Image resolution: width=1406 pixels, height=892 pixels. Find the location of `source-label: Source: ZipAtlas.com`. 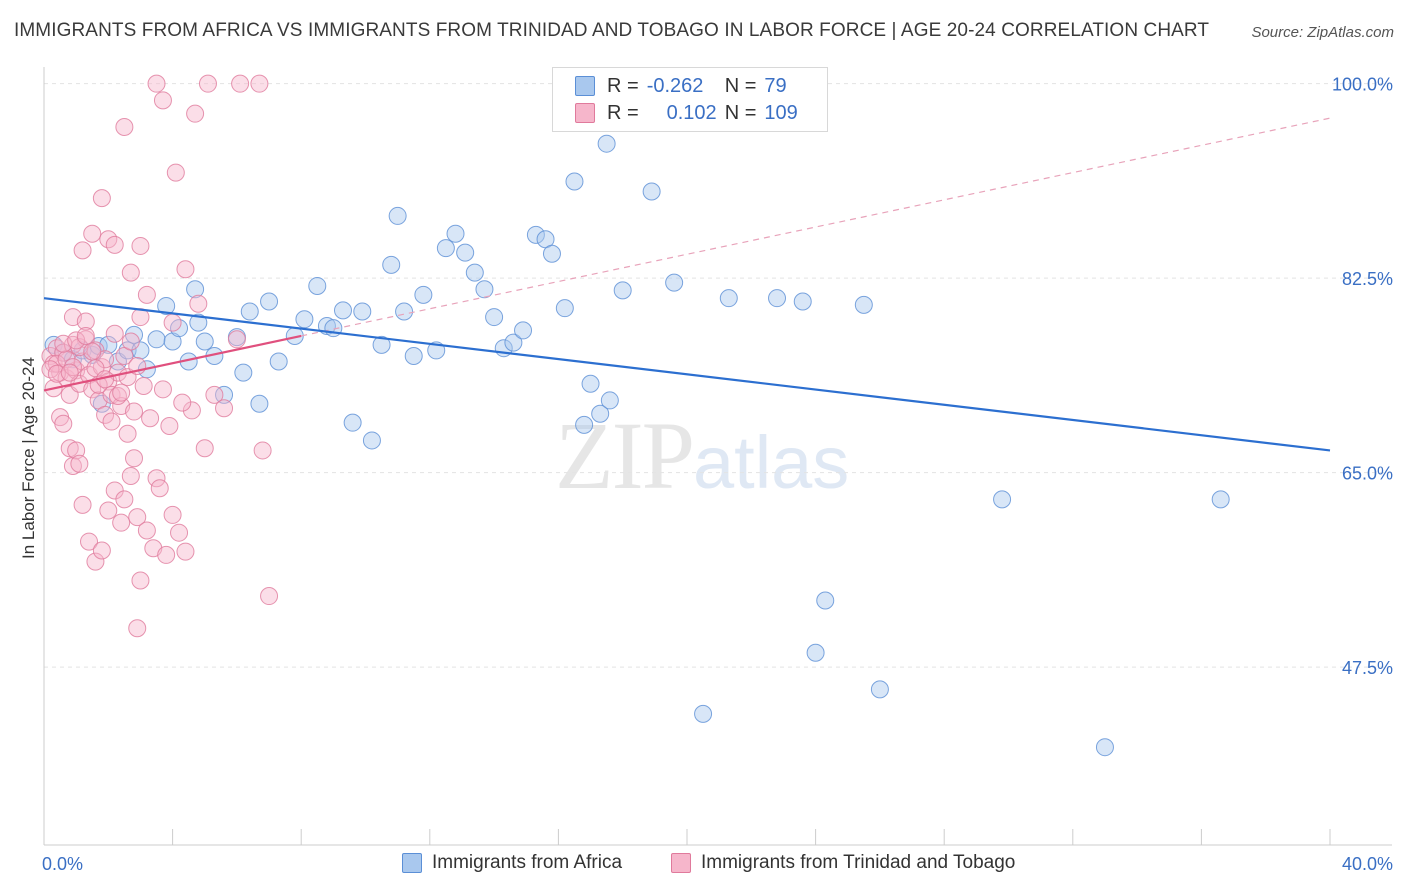

source-label: Source: ZipAtlas.com is located at coordinates (1322, 32).